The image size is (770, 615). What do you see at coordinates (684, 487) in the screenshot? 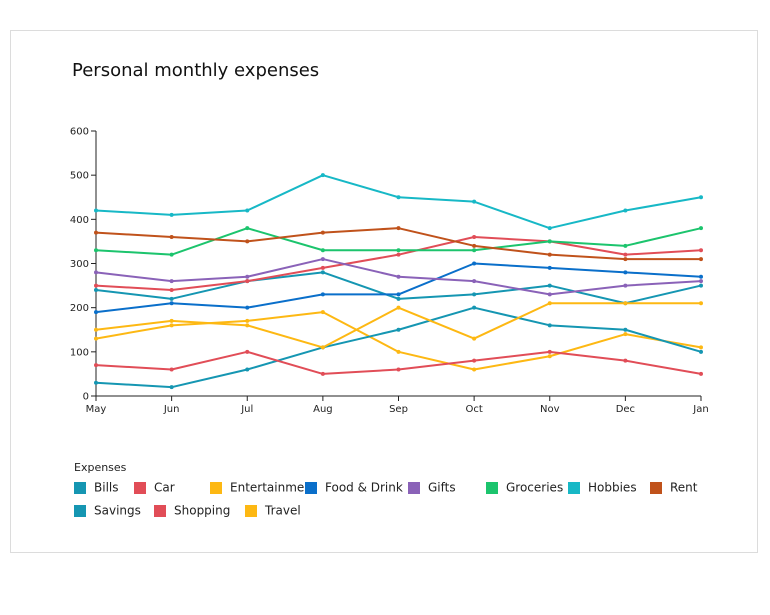
I see `legend-label: Rent` at bounding box center [684, 487].